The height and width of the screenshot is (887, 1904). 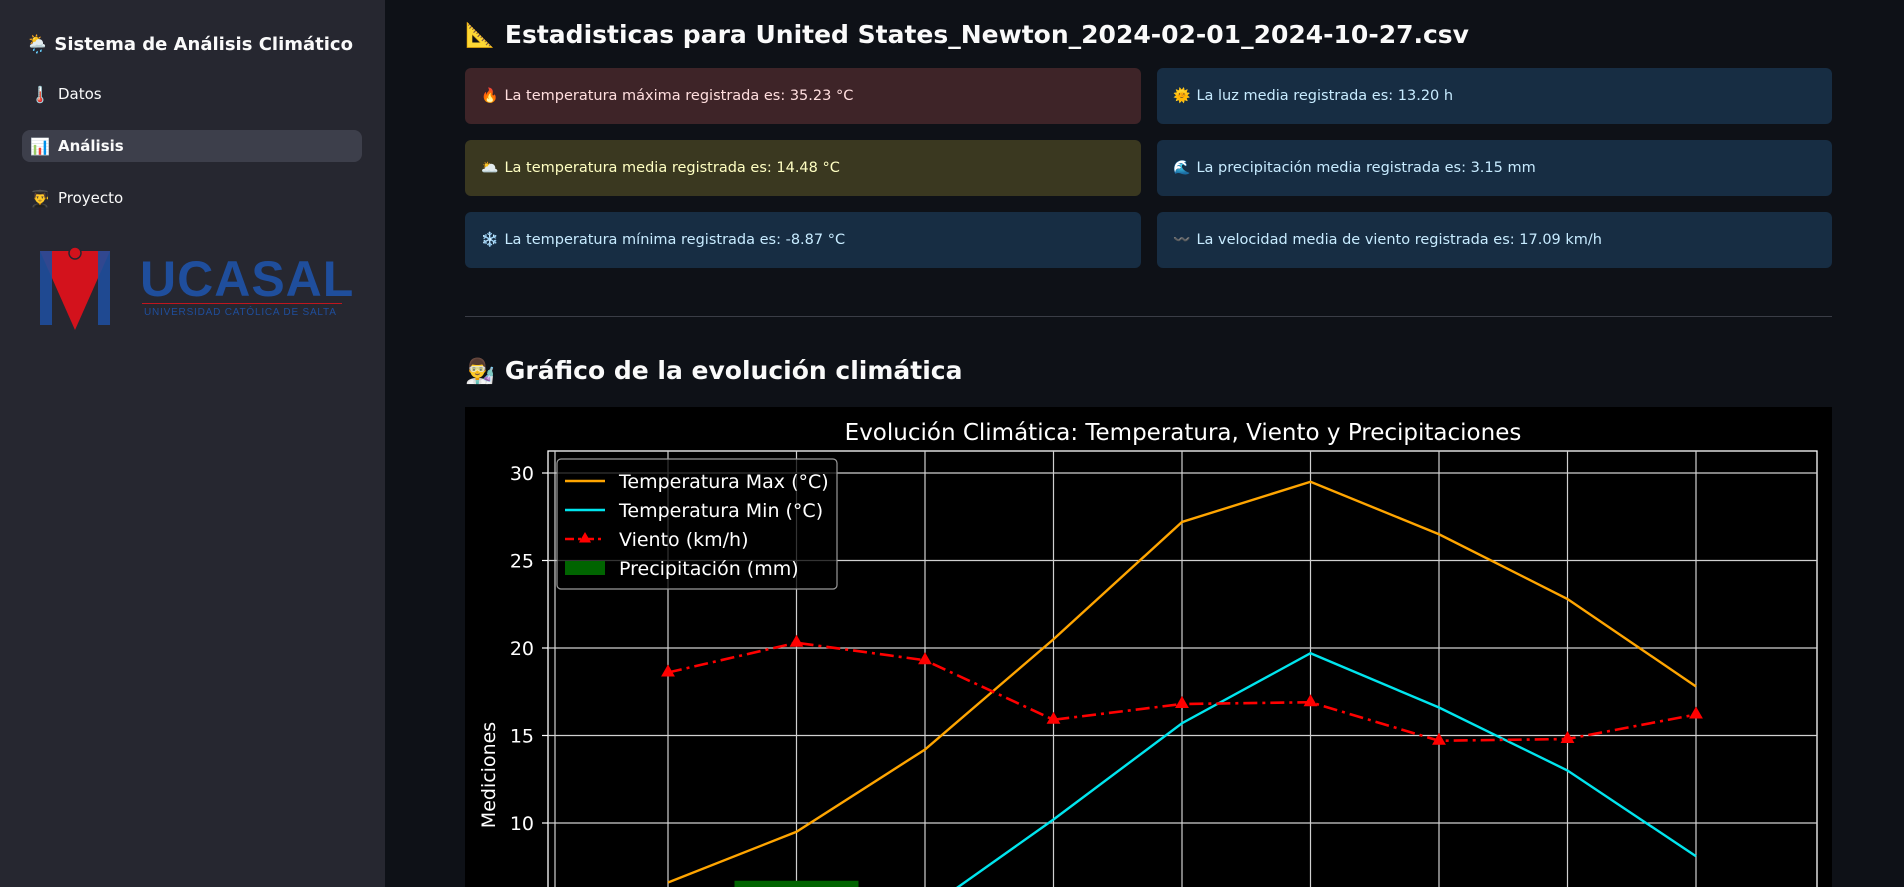 I want to click on stat-text: La luz media registrada es: 13.20 h, so click(x=1325, y=96).